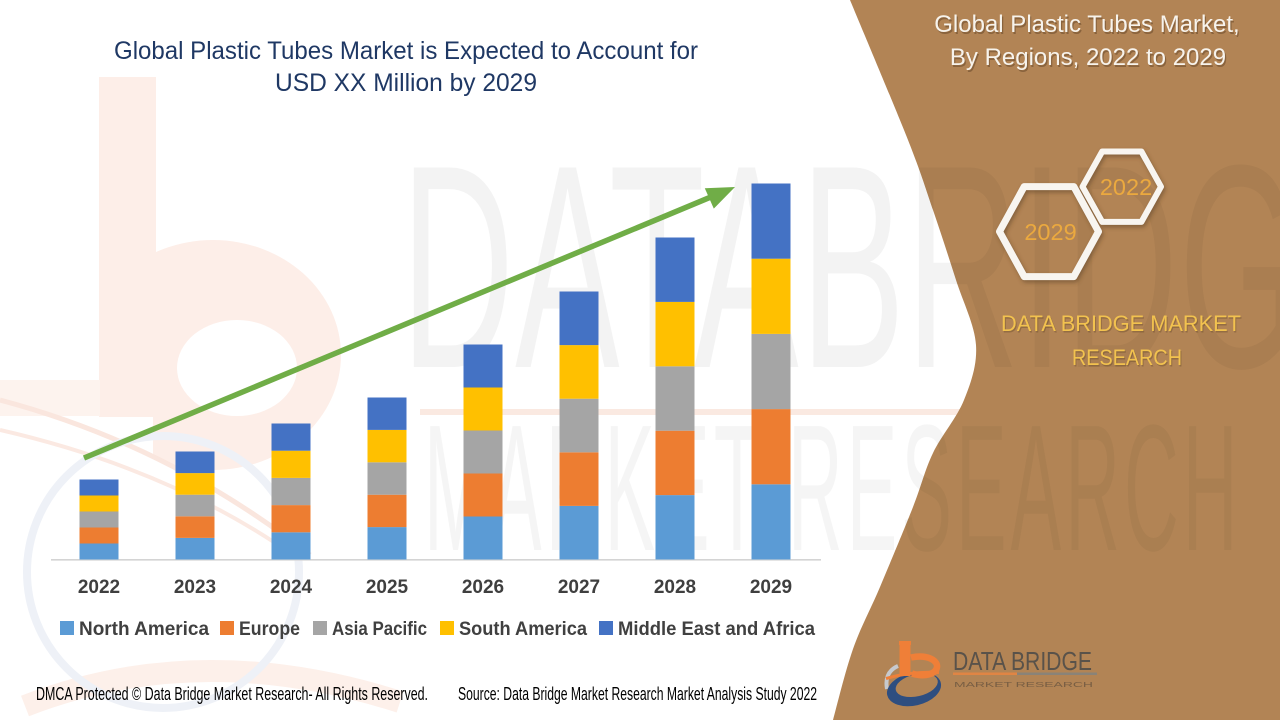 Image resolution: width=1280 pixels, height=720 pixels. Describe the element at coordinates (483, 587) in the screenshot. I see `svg-text: 2026` at that location.